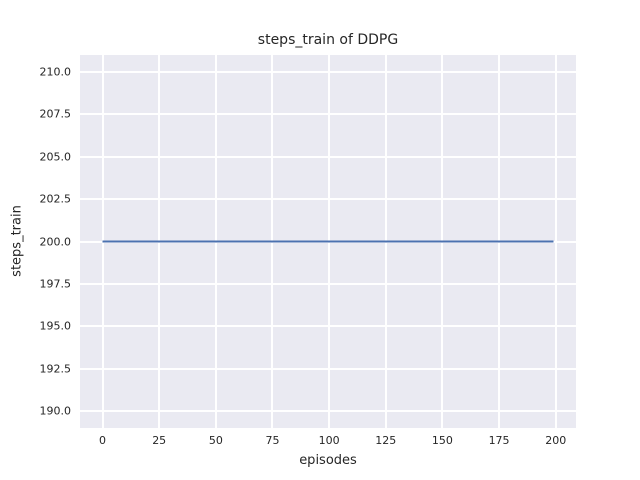  Describe the element at coordinates (55, 114) in the screenshot. I see `y-tick-label: 207.5` at that location.